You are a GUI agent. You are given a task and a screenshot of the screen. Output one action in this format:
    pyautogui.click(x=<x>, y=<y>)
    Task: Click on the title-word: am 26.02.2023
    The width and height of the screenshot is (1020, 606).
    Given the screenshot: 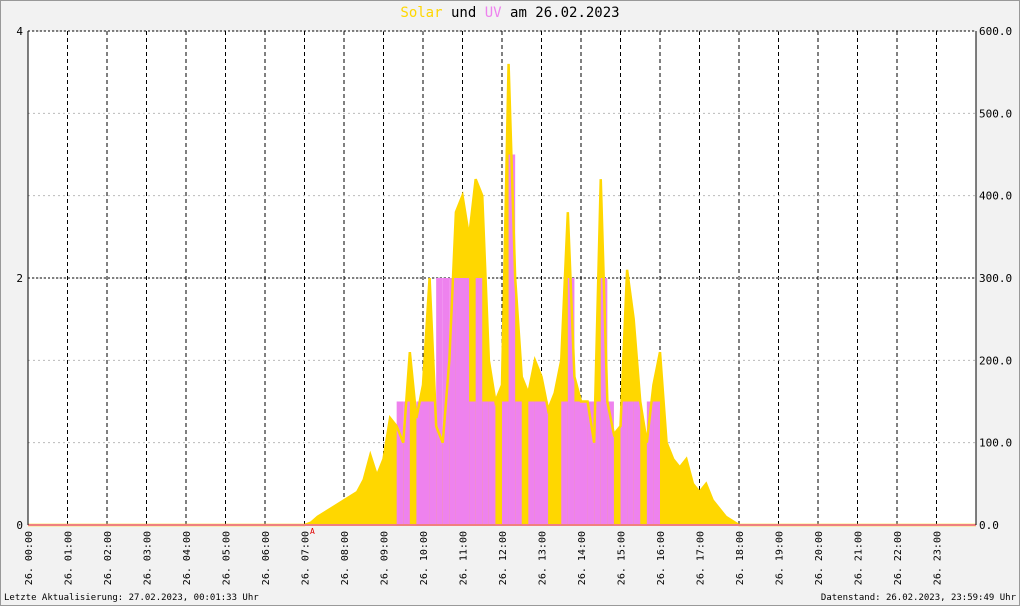 What is the action you would take?
    pyautogui.click(x=565, y=13)
    